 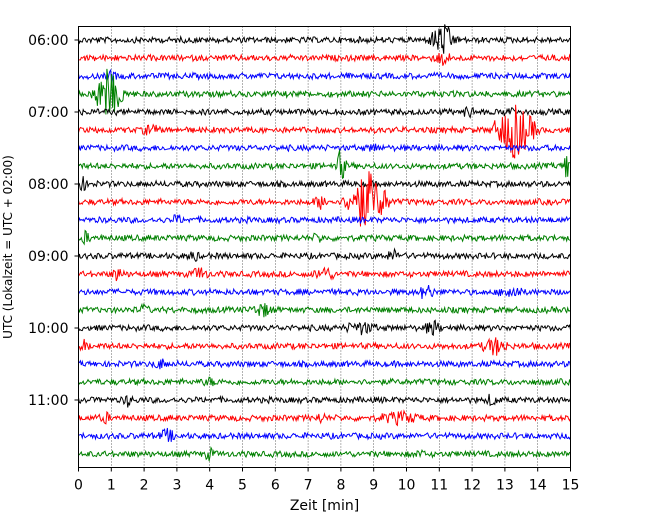 I want to click on x-tick-label: 6, so click(x=275, y=486).